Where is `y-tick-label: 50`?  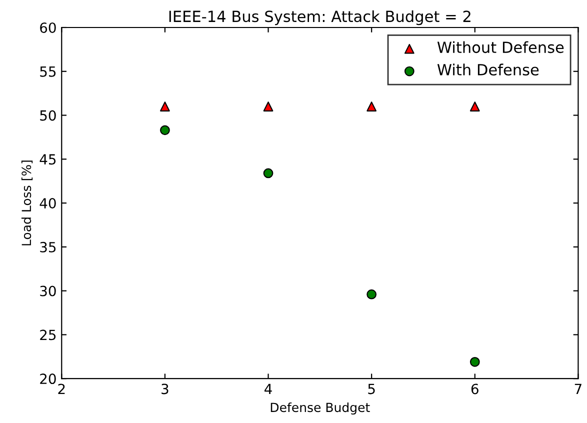
y-tick-label: 50 is located at coordinates (48, 115).